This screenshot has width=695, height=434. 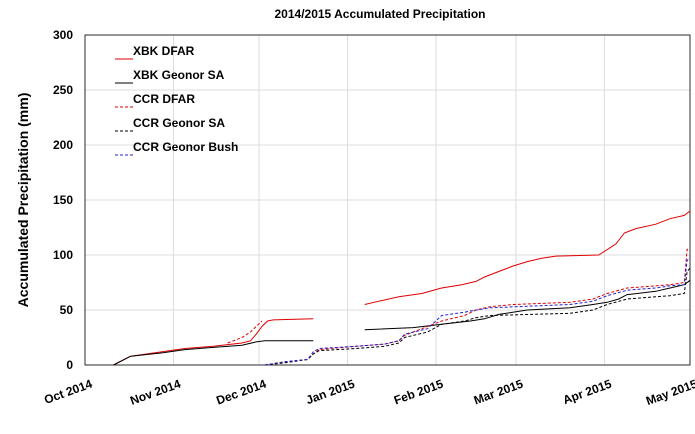 I want to click on chart-title: 2014/2015 Accumulated Precipitation, so click(x=380, y=14).